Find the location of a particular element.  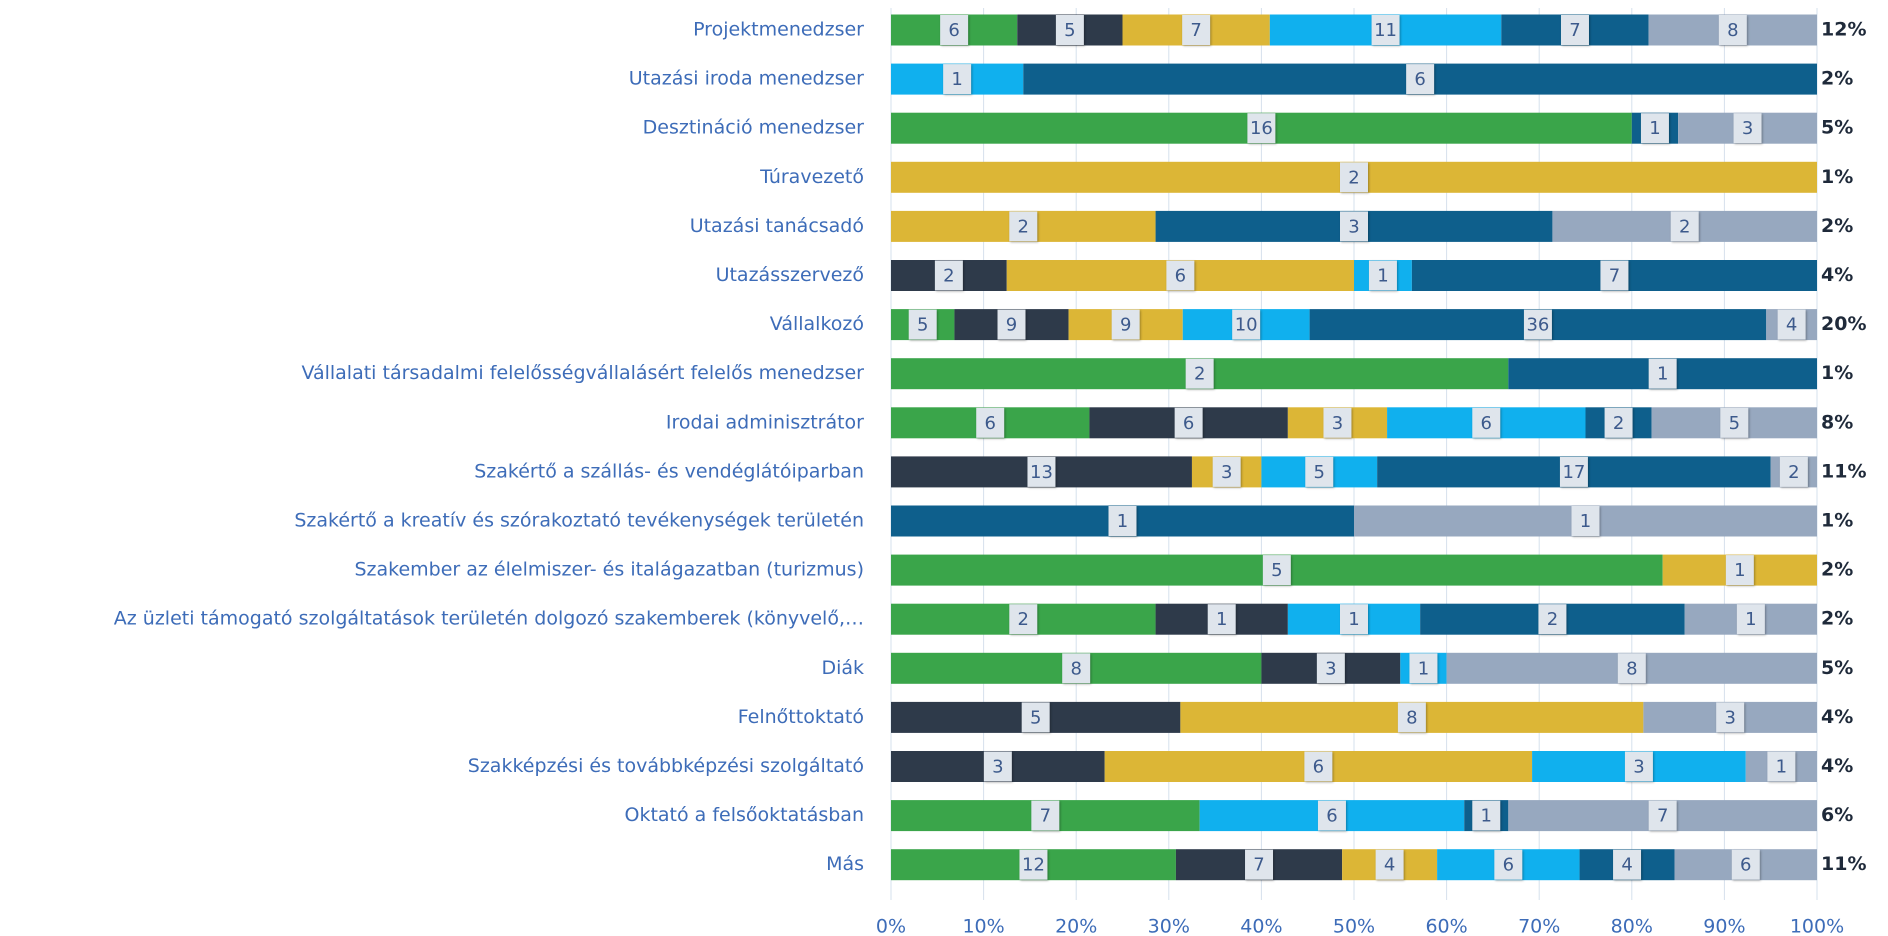

data-label: 12 is located at coordinates (1033, 865).